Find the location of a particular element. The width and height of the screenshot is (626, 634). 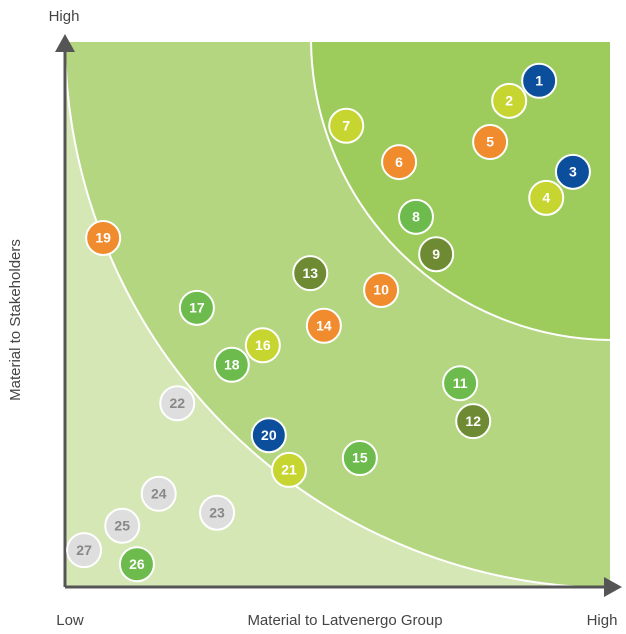

y-axis-title: Material to Stakeholders is located at coordinates (15, 320).